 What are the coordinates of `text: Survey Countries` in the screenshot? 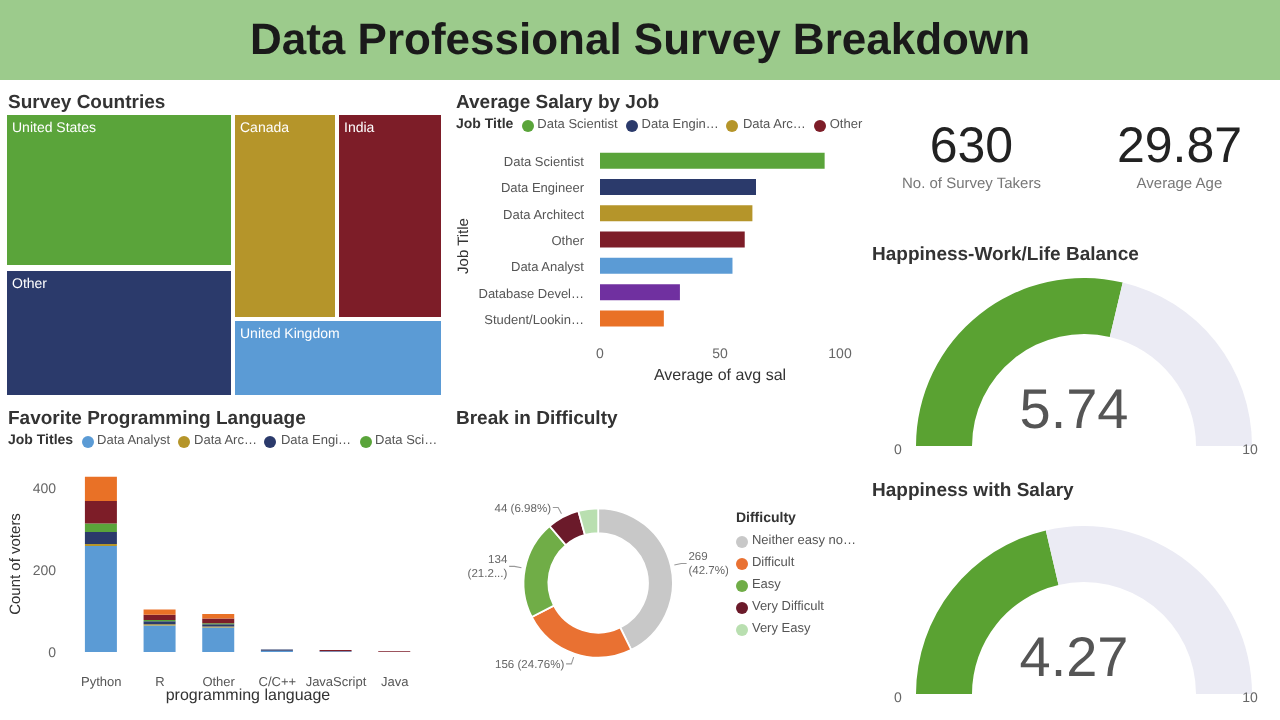 It's located at (87, 104).